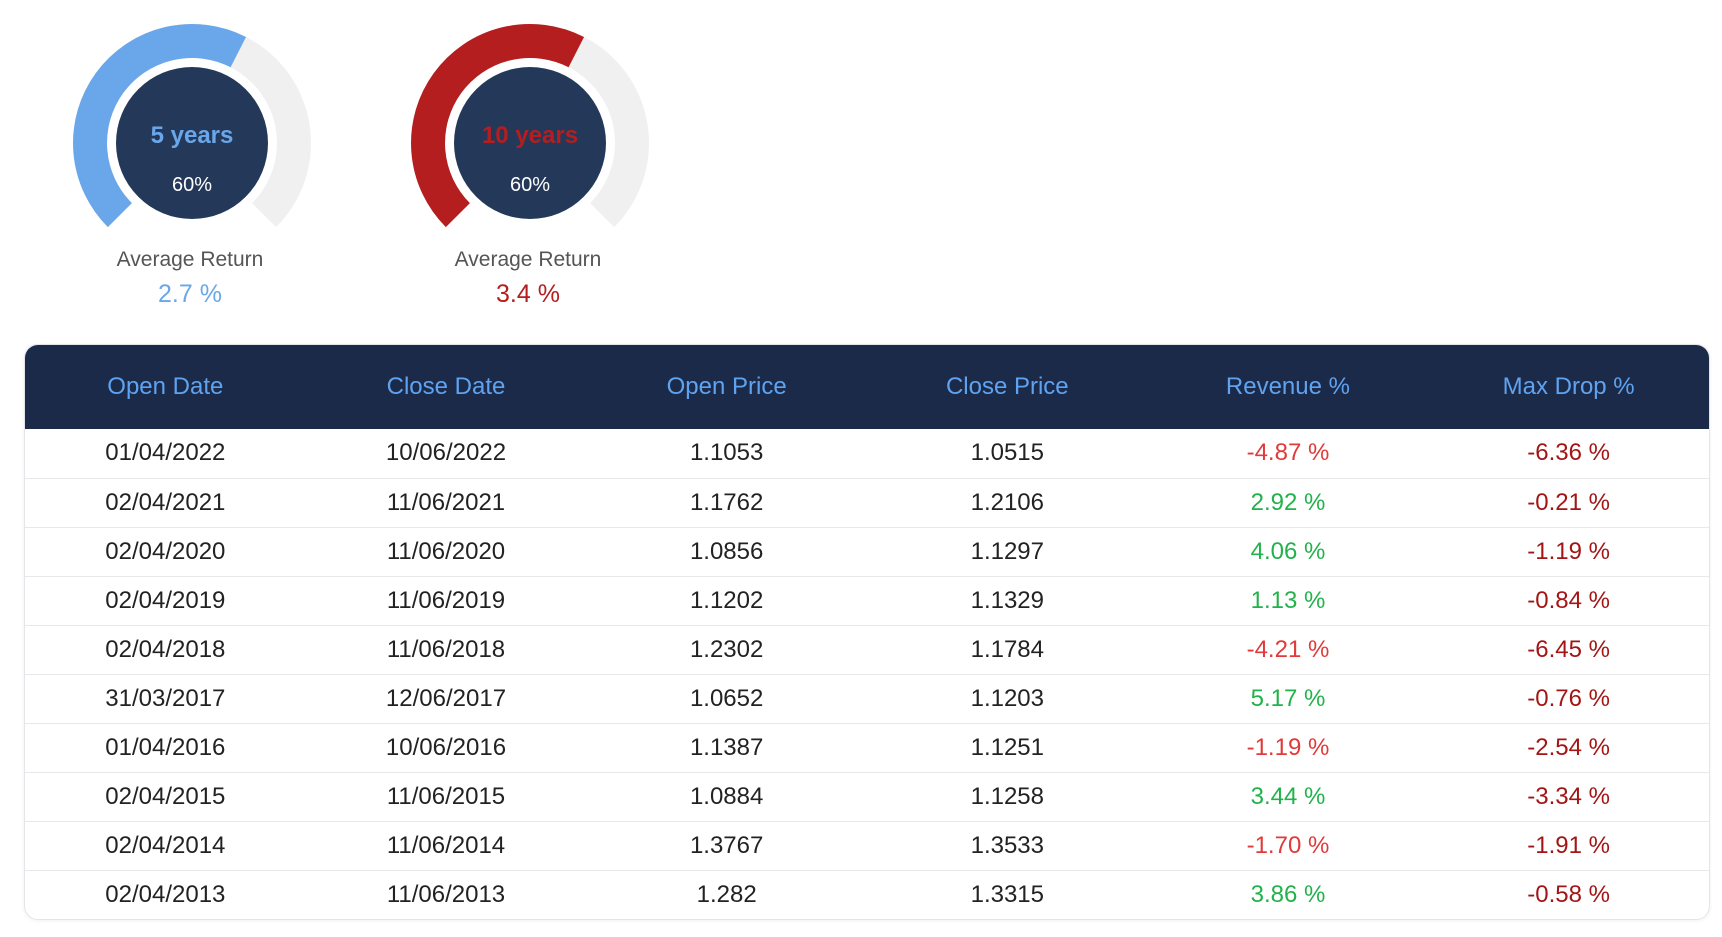 This screenshot has height=937, width=1722. What do you see at coordinates (165, 649) in the screenshot?
I see `cell-open-date: 02/04/2018` at bounding box center [165, 649].